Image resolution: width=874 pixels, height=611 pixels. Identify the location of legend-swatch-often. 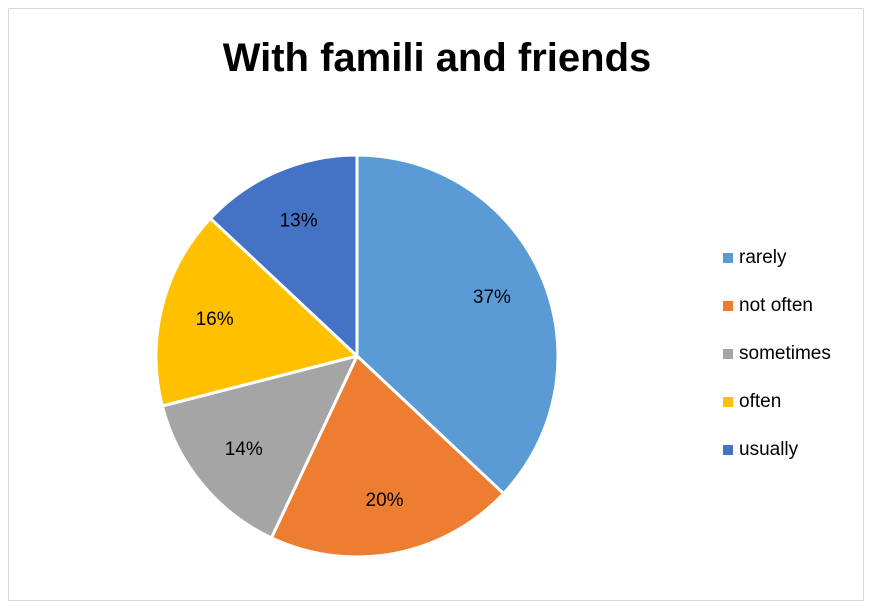
(728, 402).